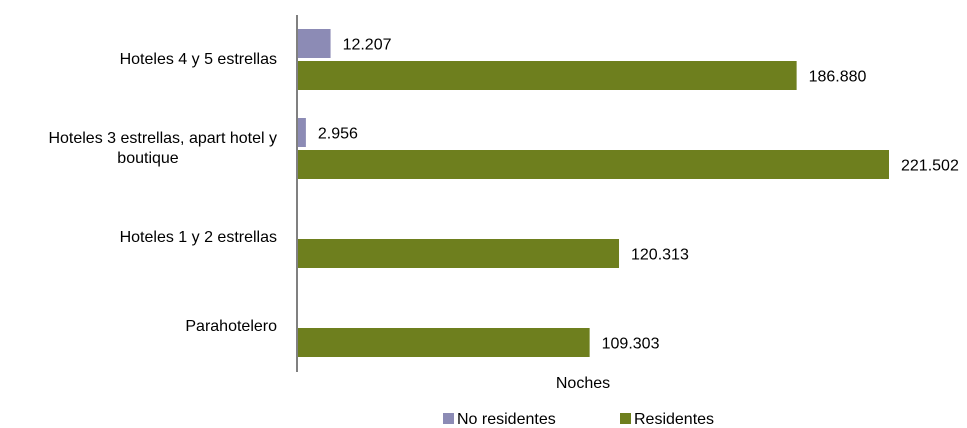 The height and width of the screenshot is (428, 967). Describe the element at coordinates (583, 383) in the screenshot. I see `x-axis-title: Noches` at that location.